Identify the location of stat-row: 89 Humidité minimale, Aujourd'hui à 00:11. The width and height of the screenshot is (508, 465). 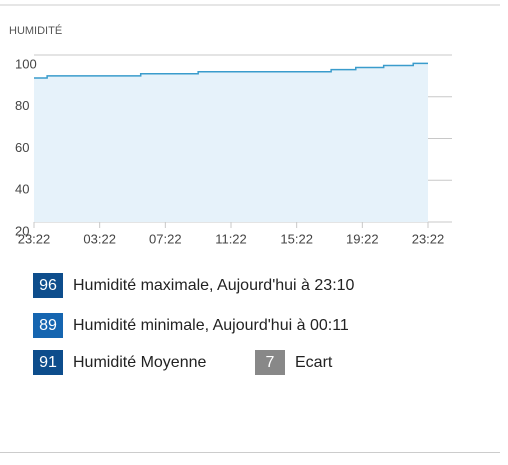
(191, 325).